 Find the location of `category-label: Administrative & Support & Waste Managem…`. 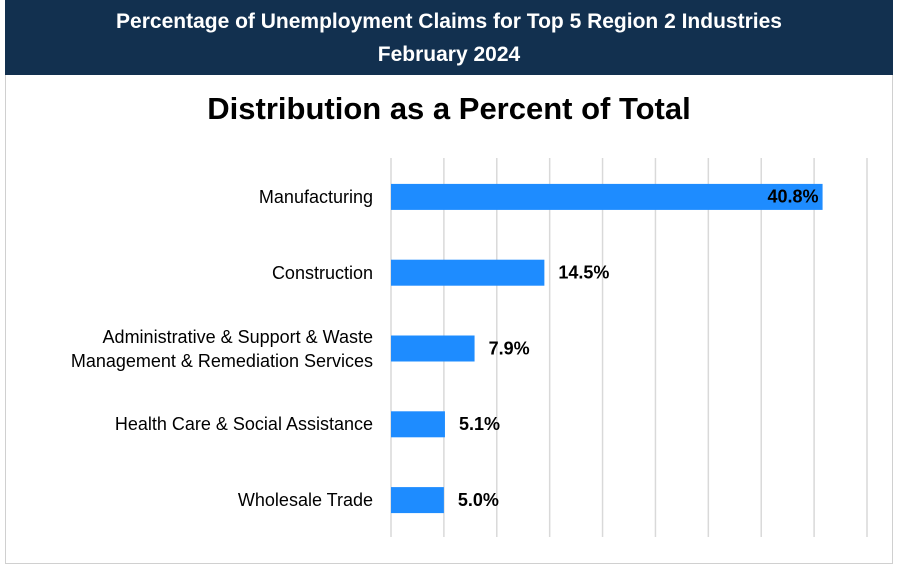

category-label: Administrative & Support & Waste Managem… is located at coordinates (221, 348).